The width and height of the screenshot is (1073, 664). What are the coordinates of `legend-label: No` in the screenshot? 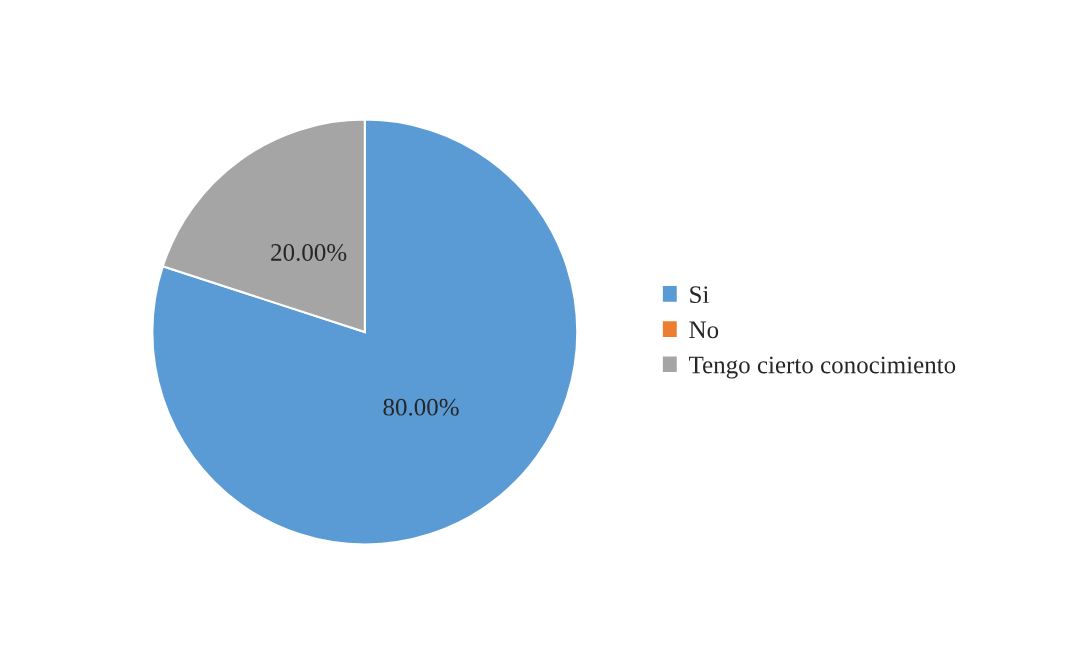 It's located at (704, 330).